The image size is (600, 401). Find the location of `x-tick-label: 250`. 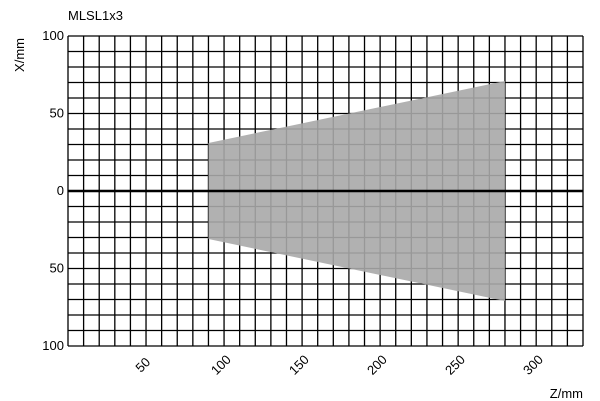

x-tick-label: 250 is located at coordinates (455, 365).